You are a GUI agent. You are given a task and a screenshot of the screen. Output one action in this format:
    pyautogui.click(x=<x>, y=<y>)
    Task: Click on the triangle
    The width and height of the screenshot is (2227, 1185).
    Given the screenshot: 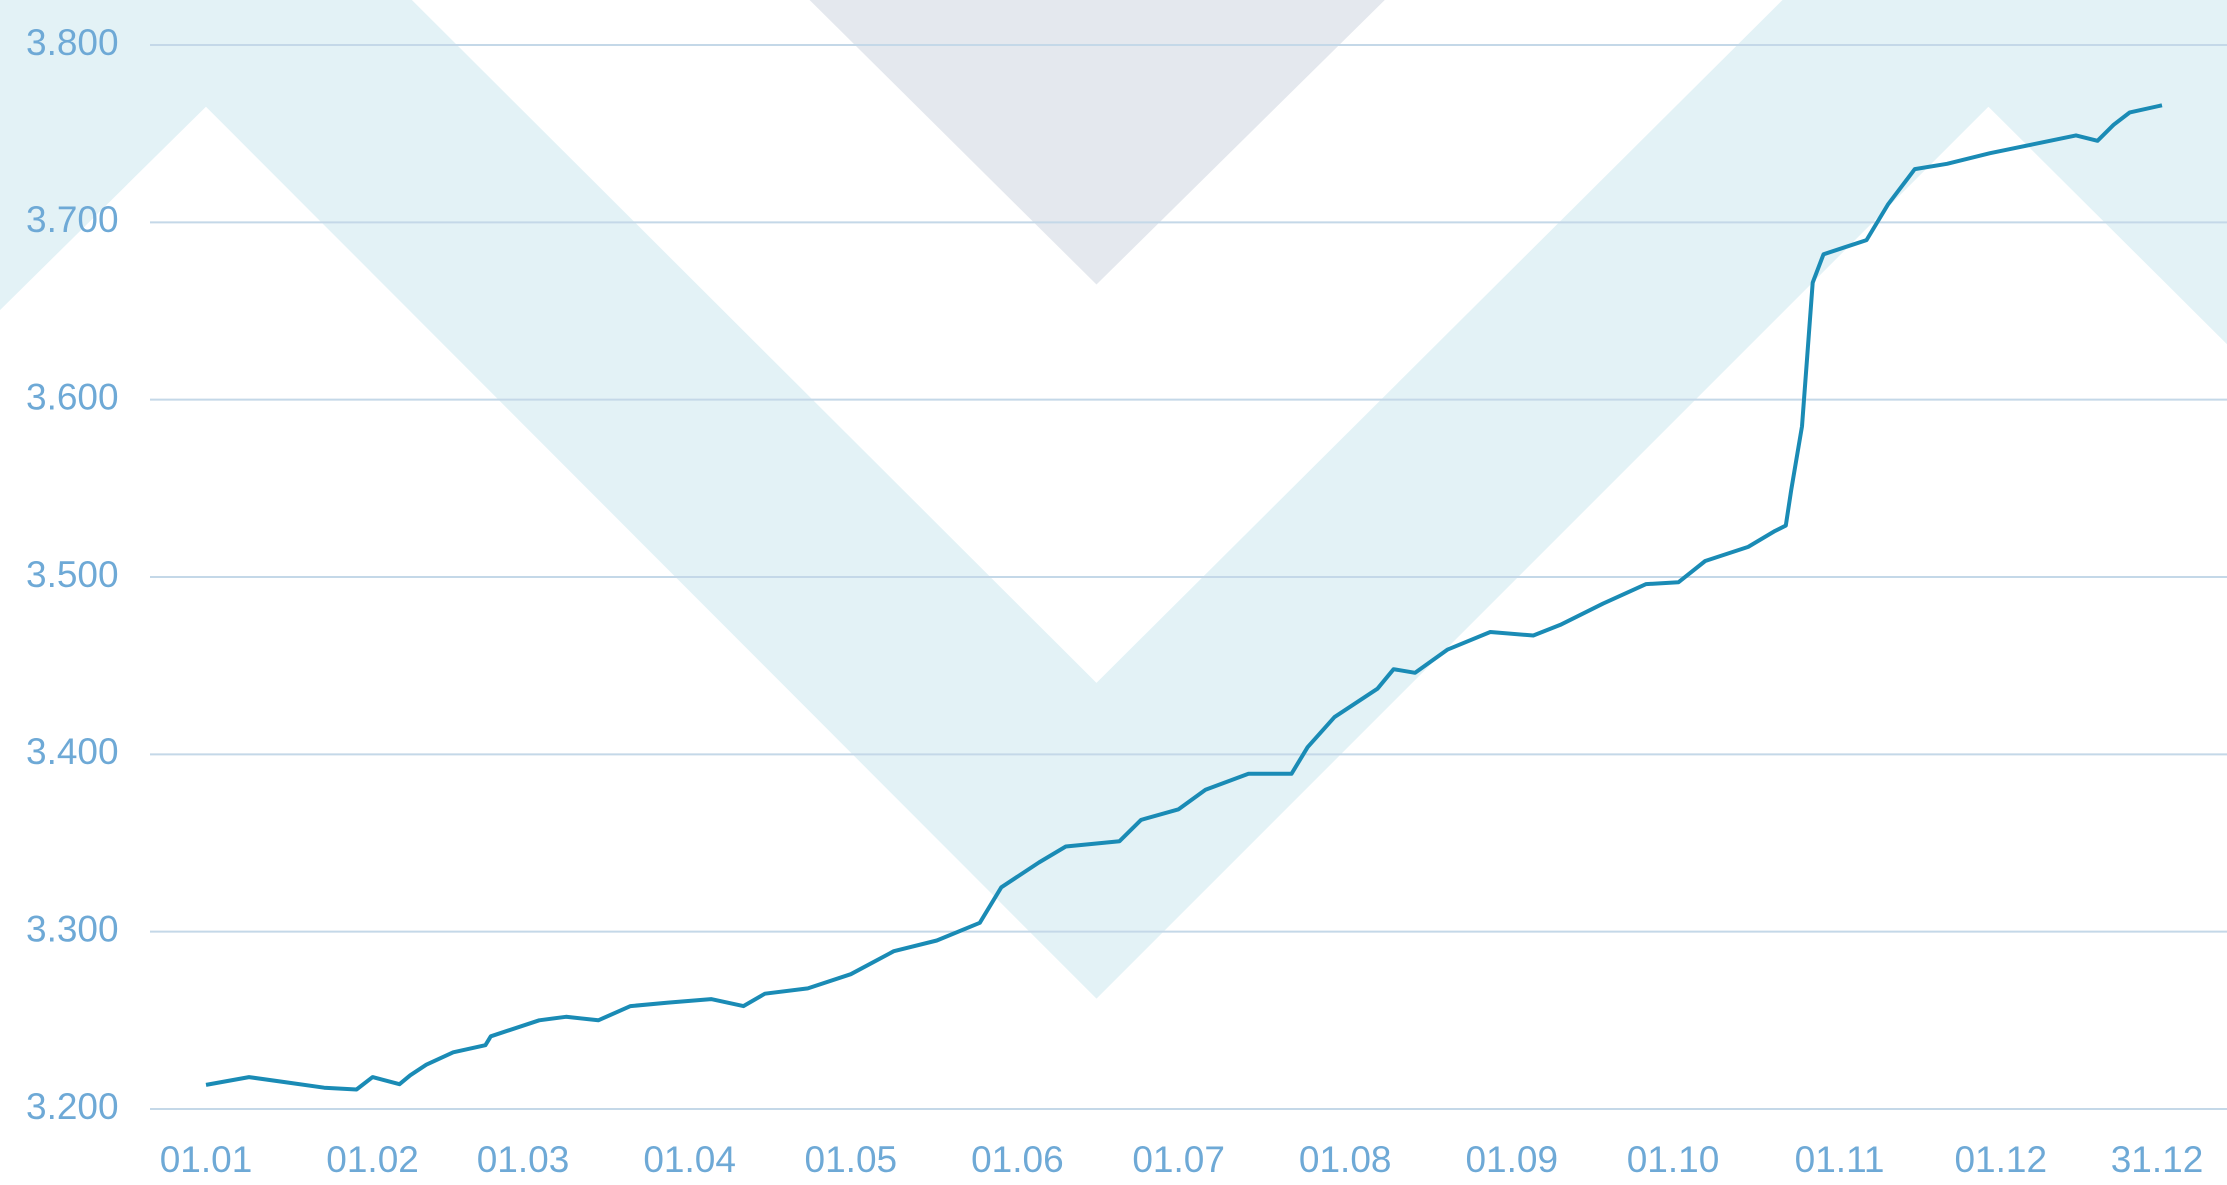 What is the action you would take?
    pyautogui.click(x=1097, y=142)
    